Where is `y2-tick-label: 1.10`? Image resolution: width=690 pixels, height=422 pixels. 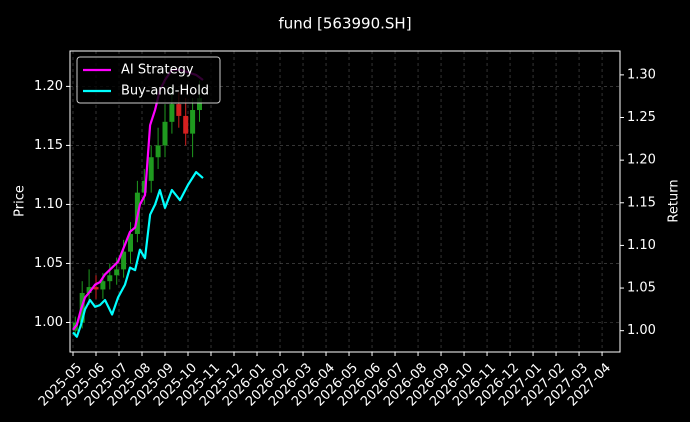
y2-tick-label: 1.10 is located at coordinates (641, 245).